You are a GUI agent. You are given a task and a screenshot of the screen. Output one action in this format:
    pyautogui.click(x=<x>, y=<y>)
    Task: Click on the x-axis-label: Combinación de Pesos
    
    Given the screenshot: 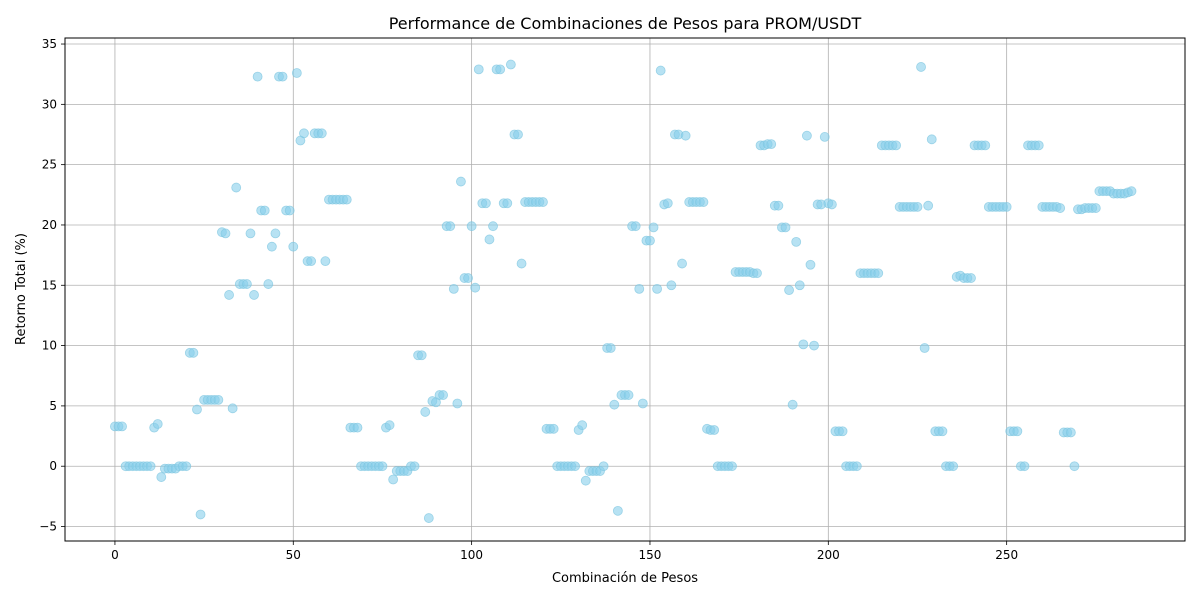 What is the action you would take?
    pyautogui.click(x=625, y=578)
    